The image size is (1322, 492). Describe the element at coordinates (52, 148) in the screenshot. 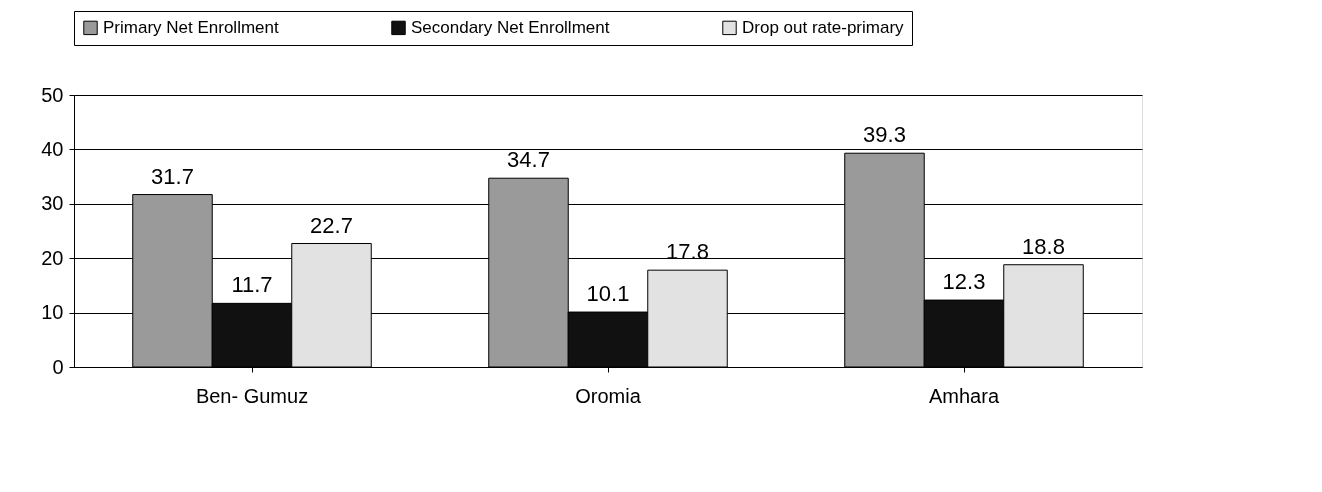

I see `y-tick-label: 40` at that location.